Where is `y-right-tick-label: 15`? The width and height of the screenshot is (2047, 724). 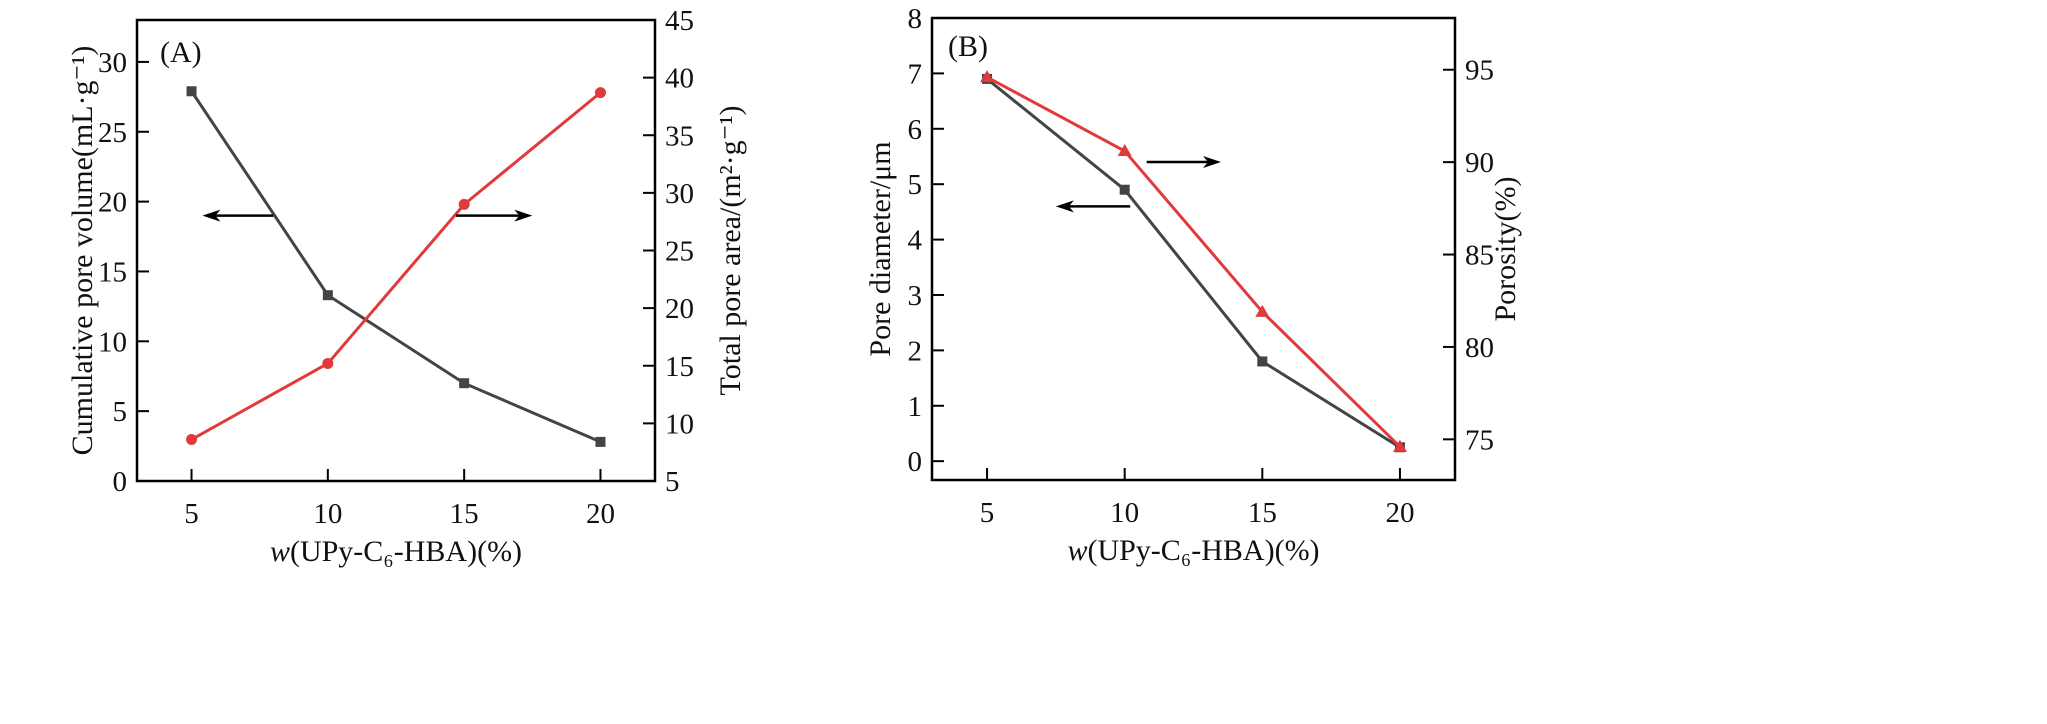
y-right-tick-label: 15 is located at coordinates (679, 367).